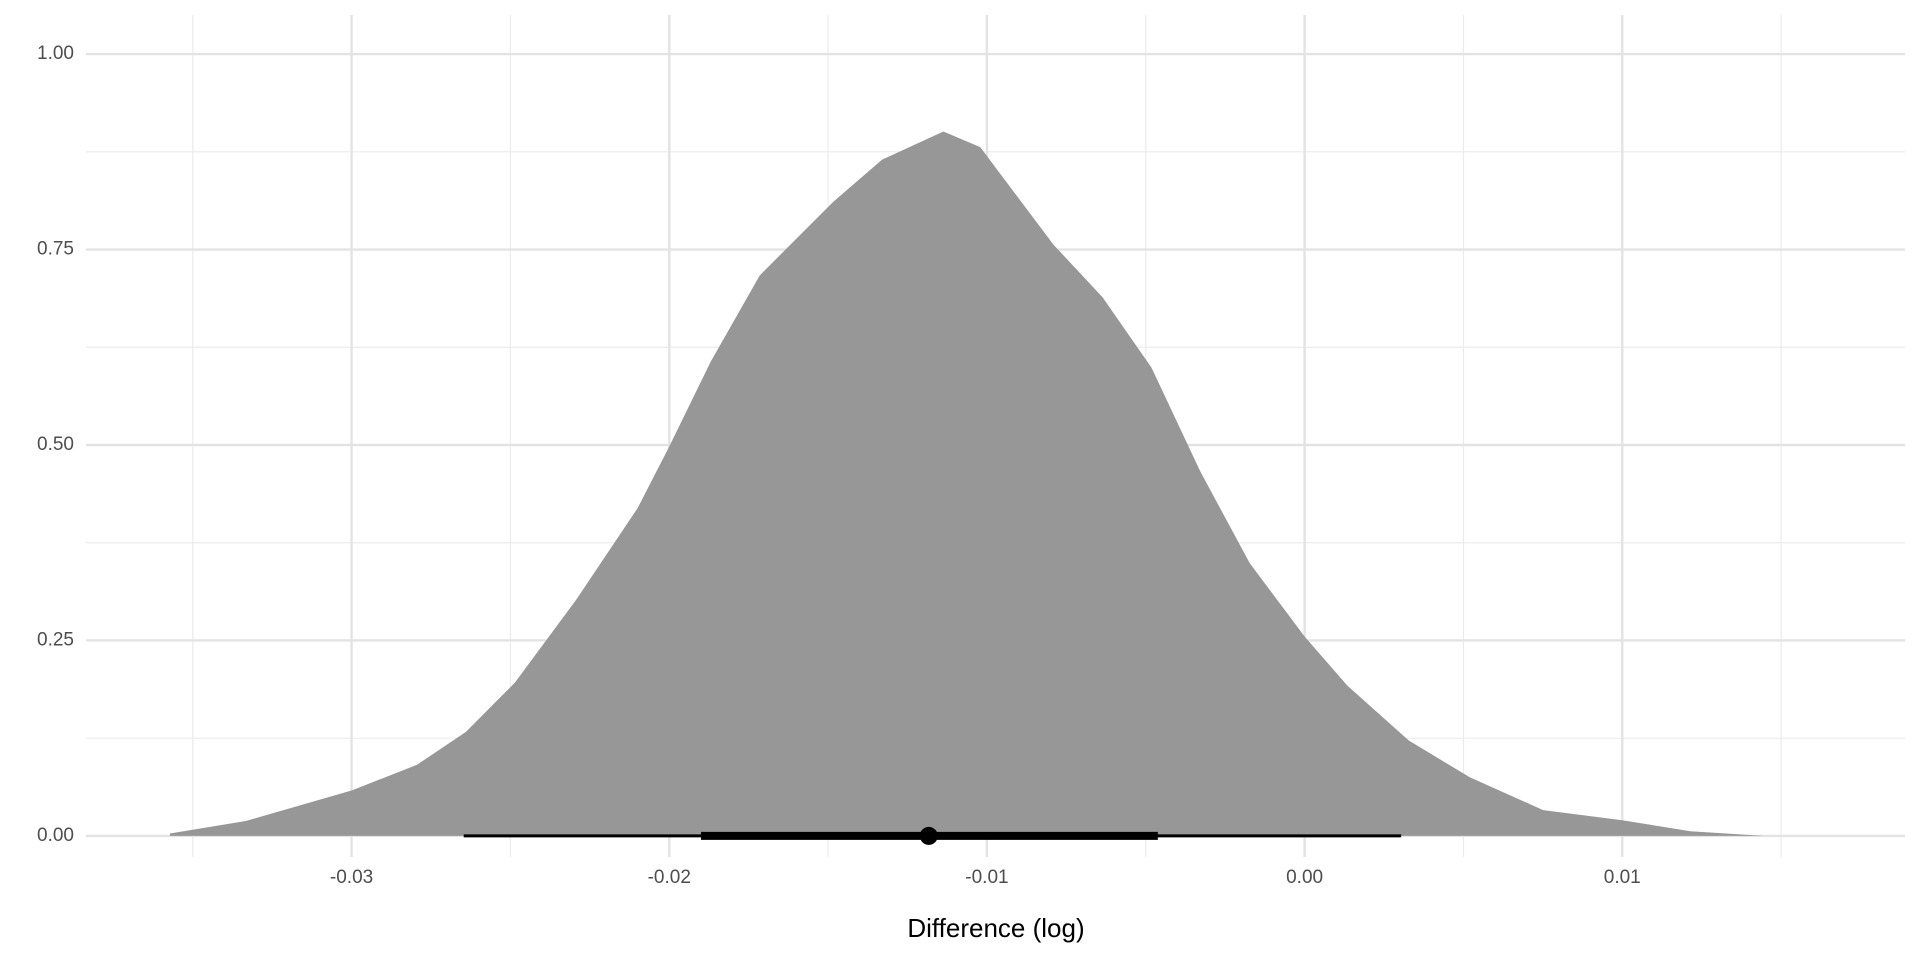  What do you see at coordinates (55, 639) in the screenshot?
I see `y-tick-label: 0.25` at bounding box center [55, 639].